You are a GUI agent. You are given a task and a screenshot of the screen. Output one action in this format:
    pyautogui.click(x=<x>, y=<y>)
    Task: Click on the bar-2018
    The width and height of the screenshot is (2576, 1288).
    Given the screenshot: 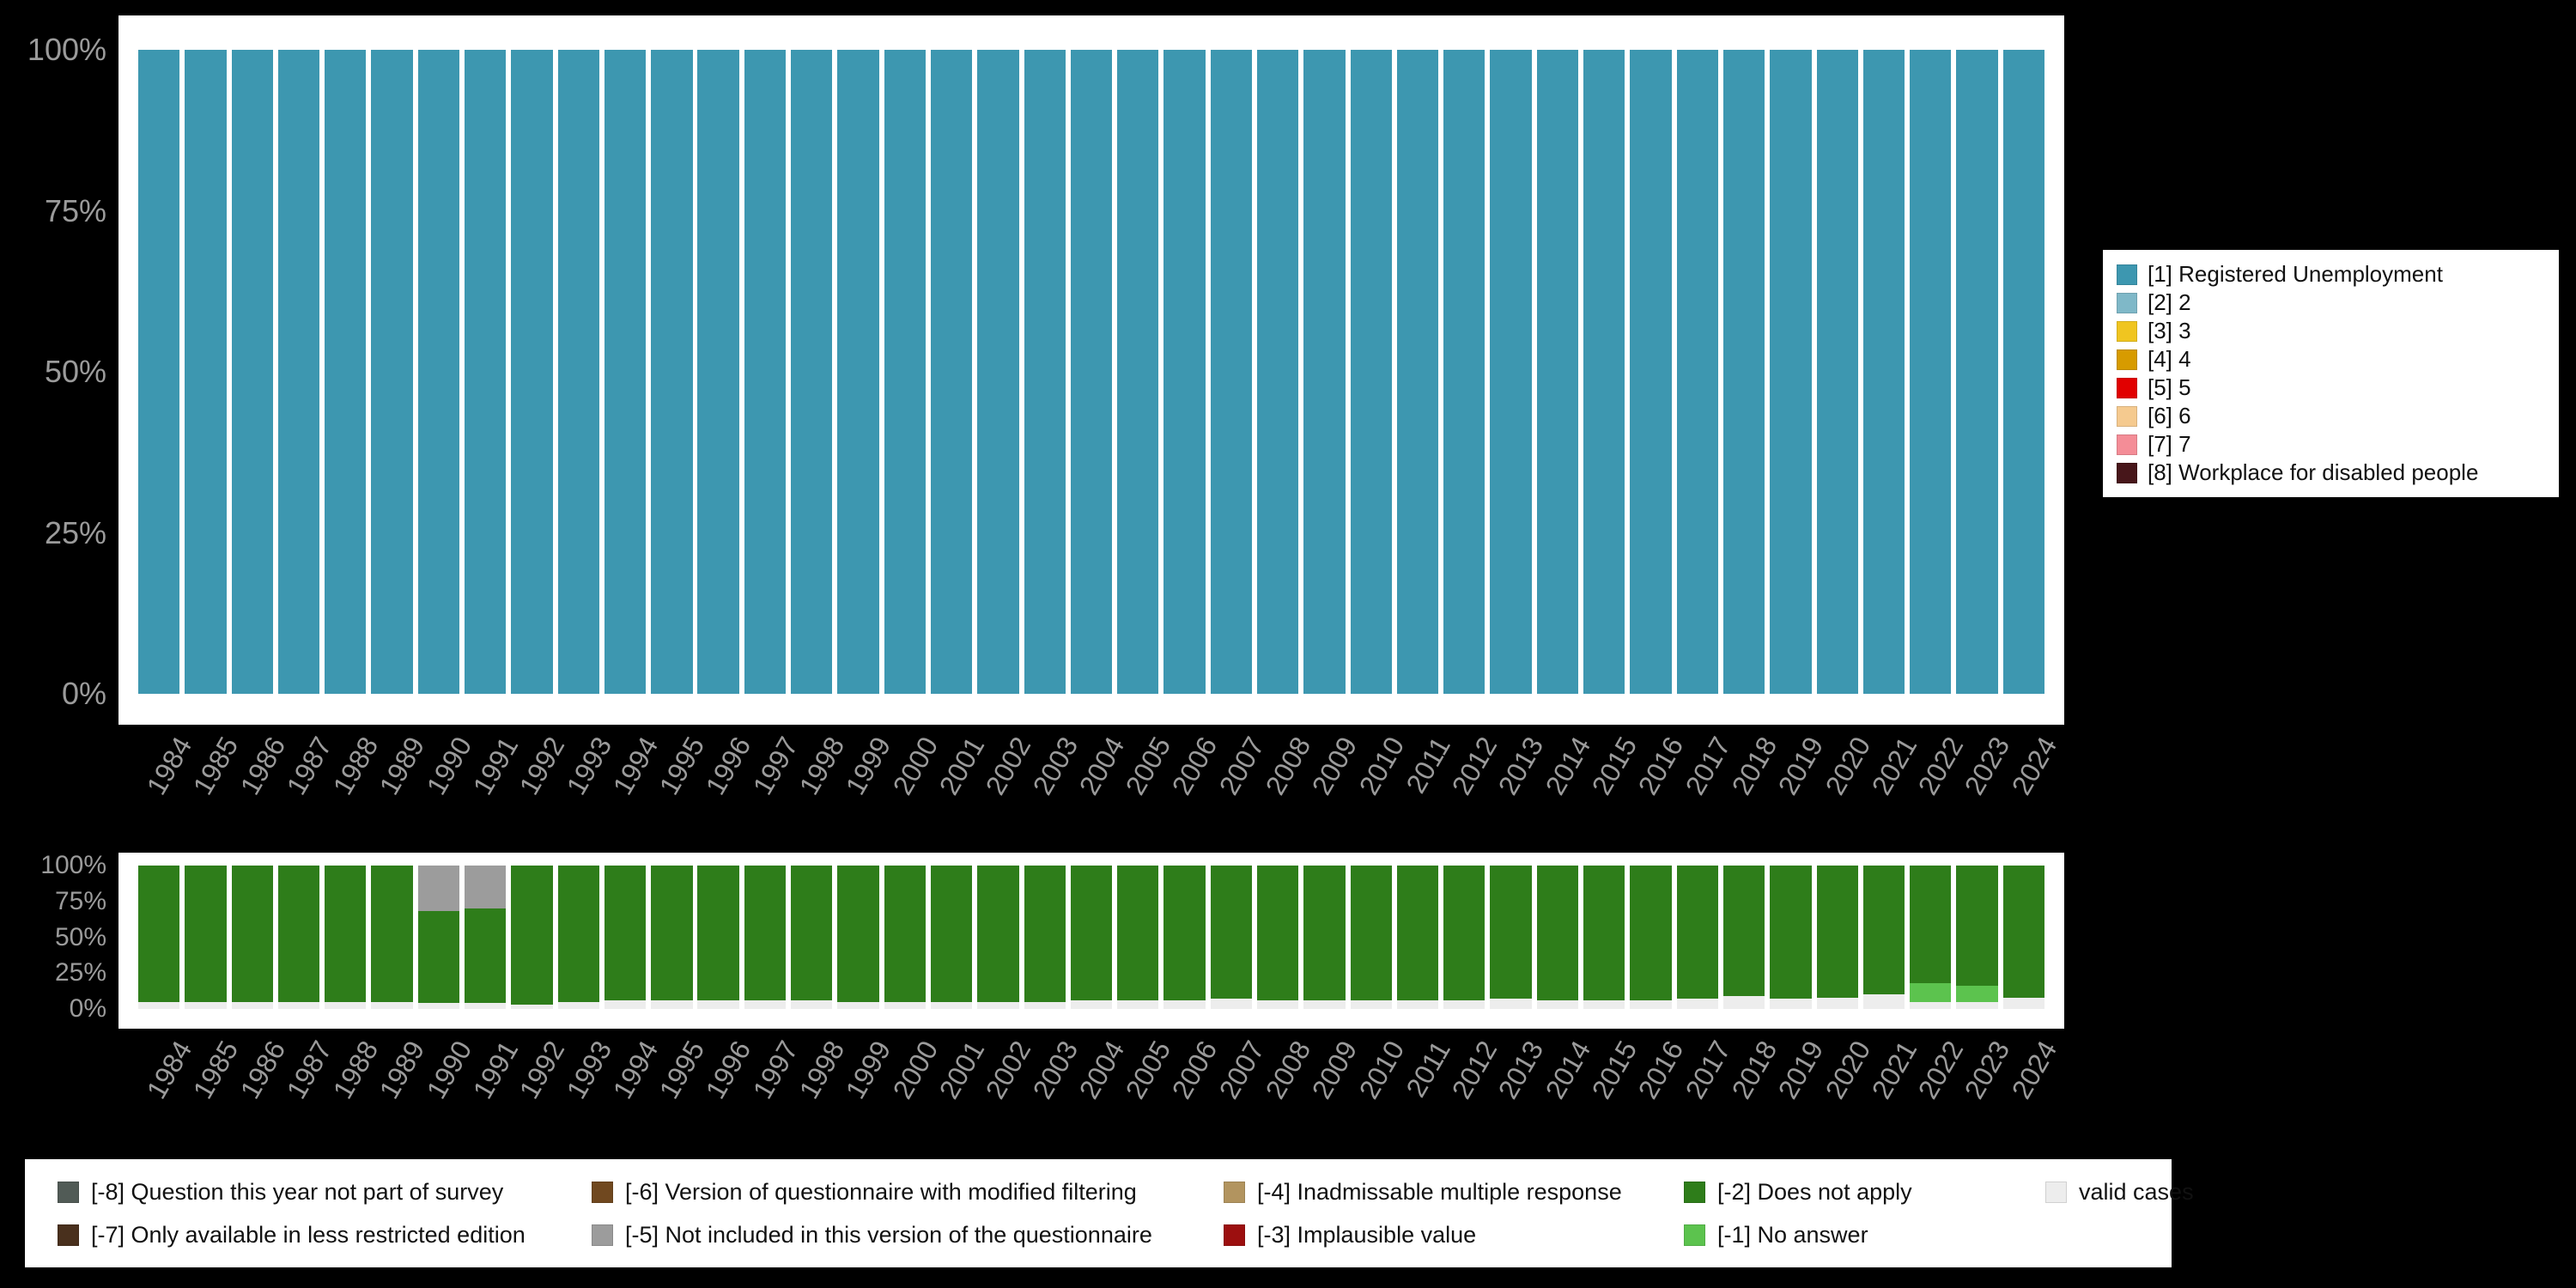 What is the action you would take?
    pyautogui.click(x=1744, y=937)
    